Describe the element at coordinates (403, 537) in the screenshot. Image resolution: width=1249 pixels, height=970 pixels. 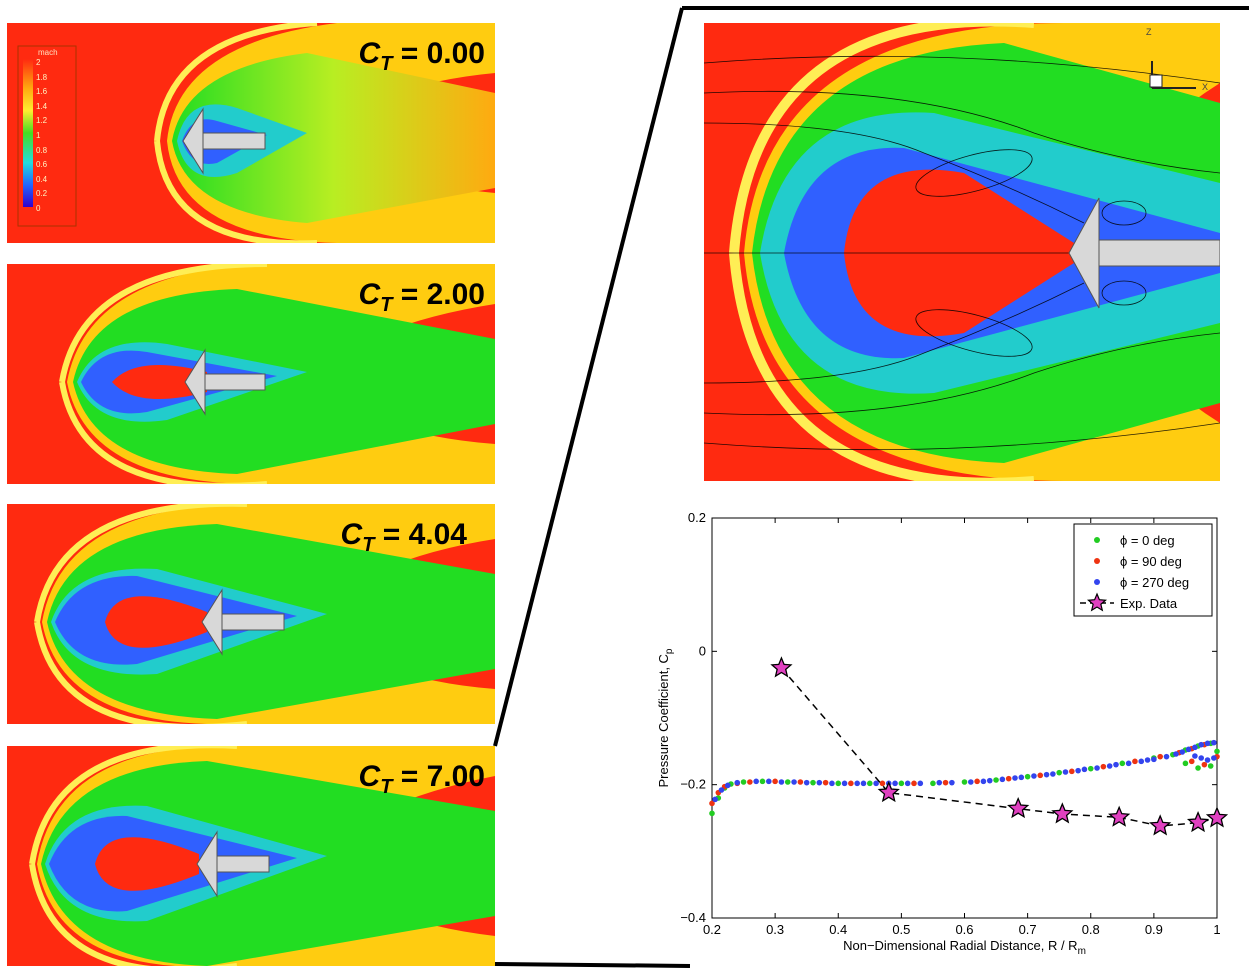
I see `panel-label-ct-4: CT = 4.04` at that location.